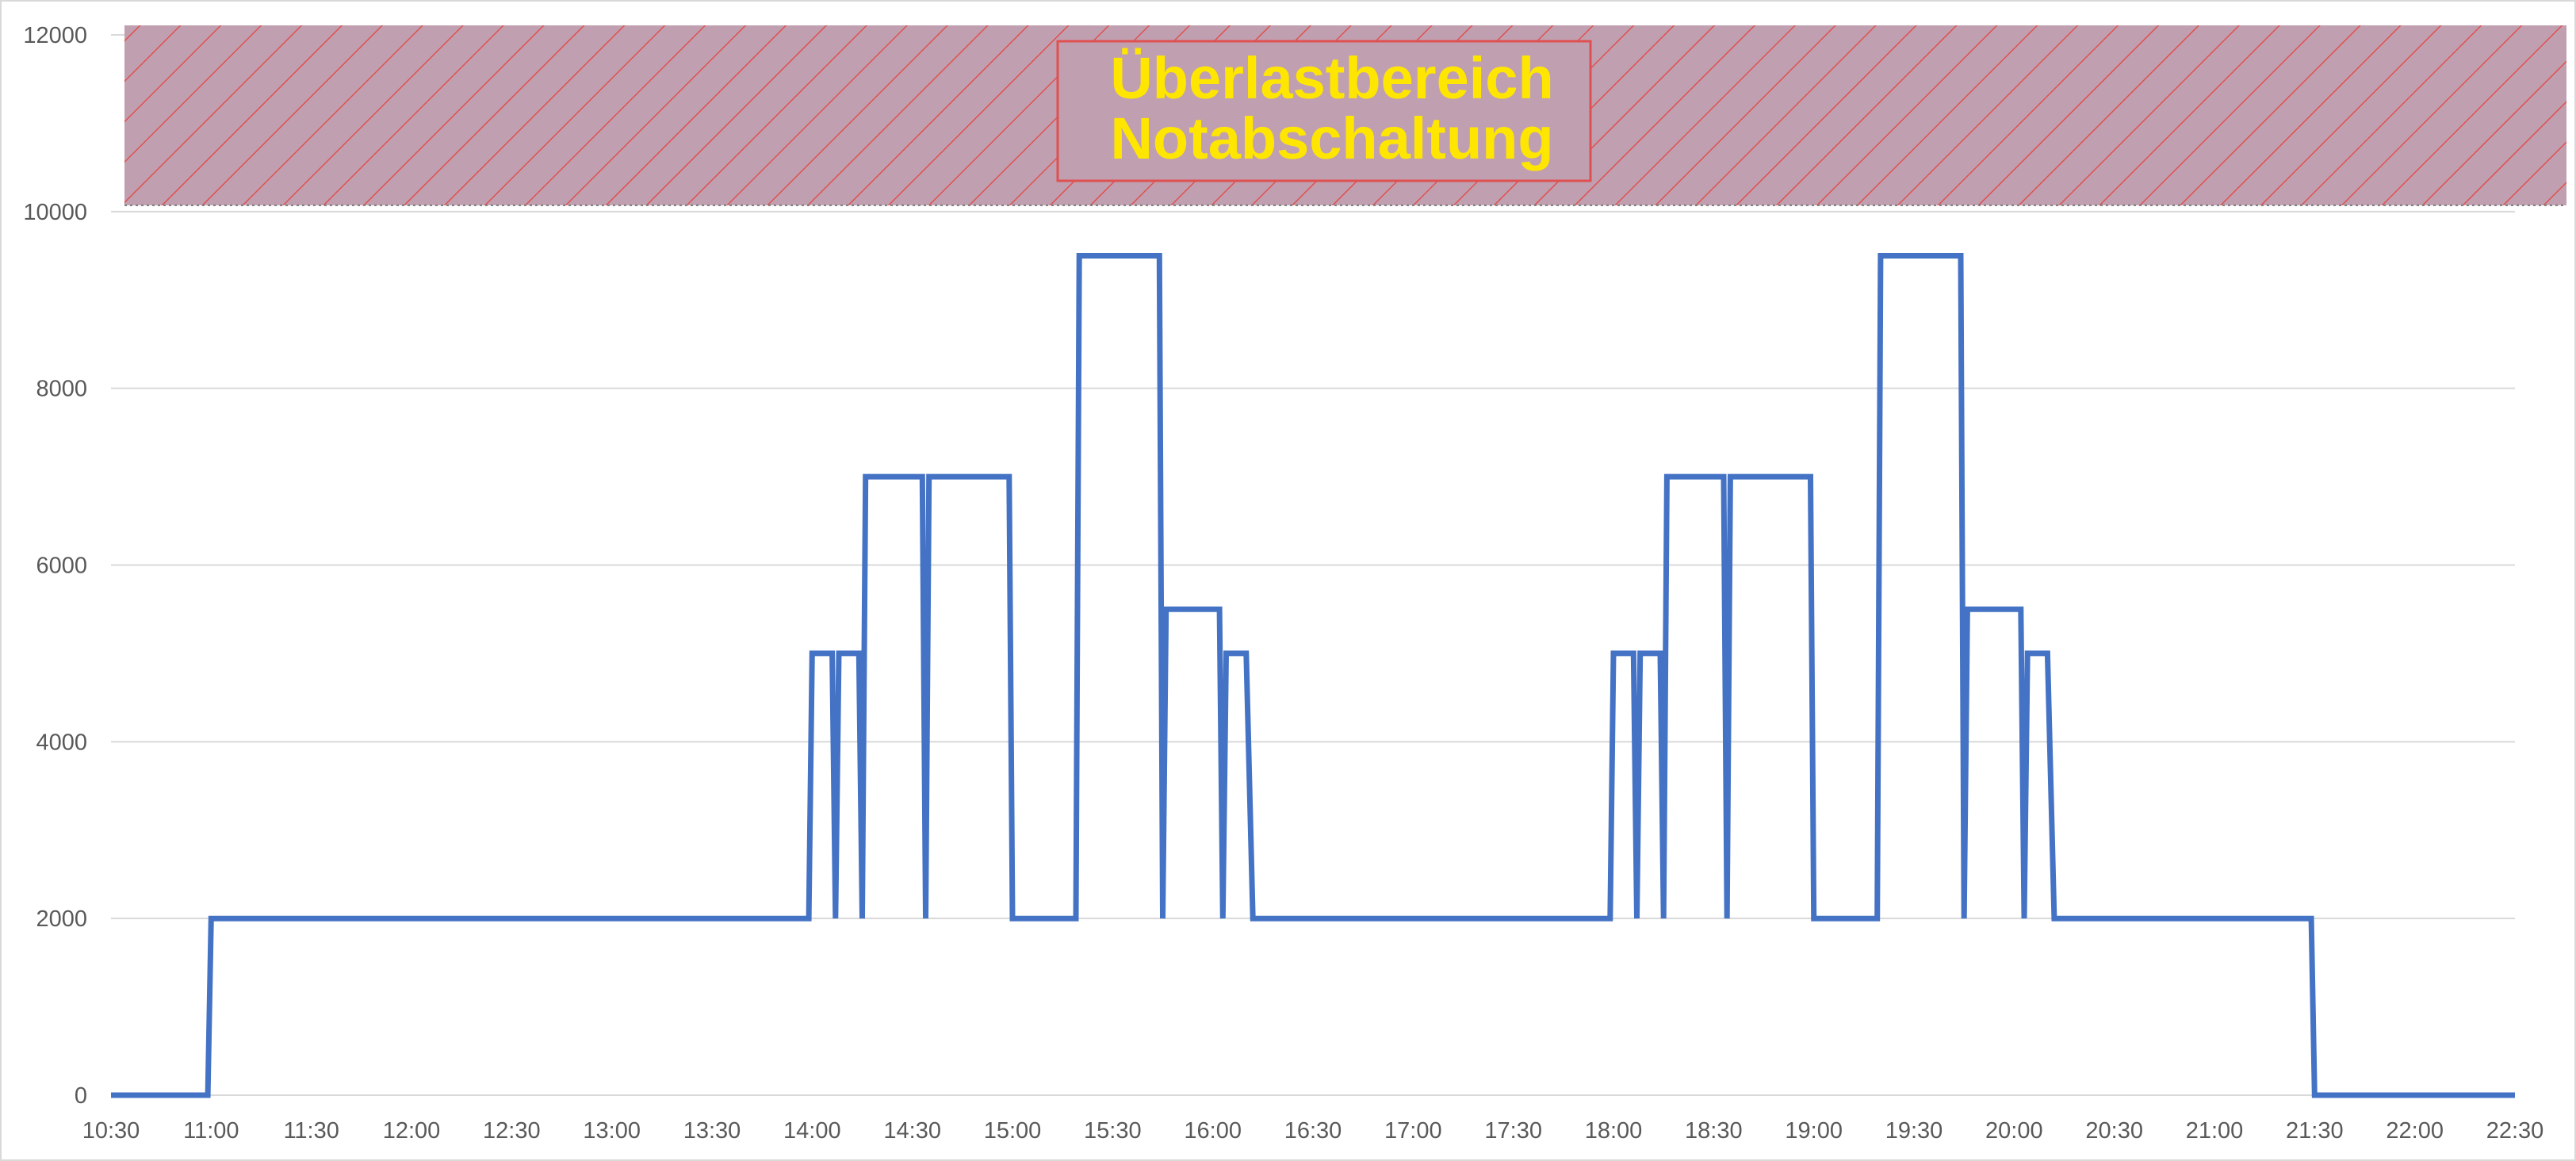 The image size is (2576, 1161). I want to click on x-tick-label-1800: 18:00, so click(1614, 1131).